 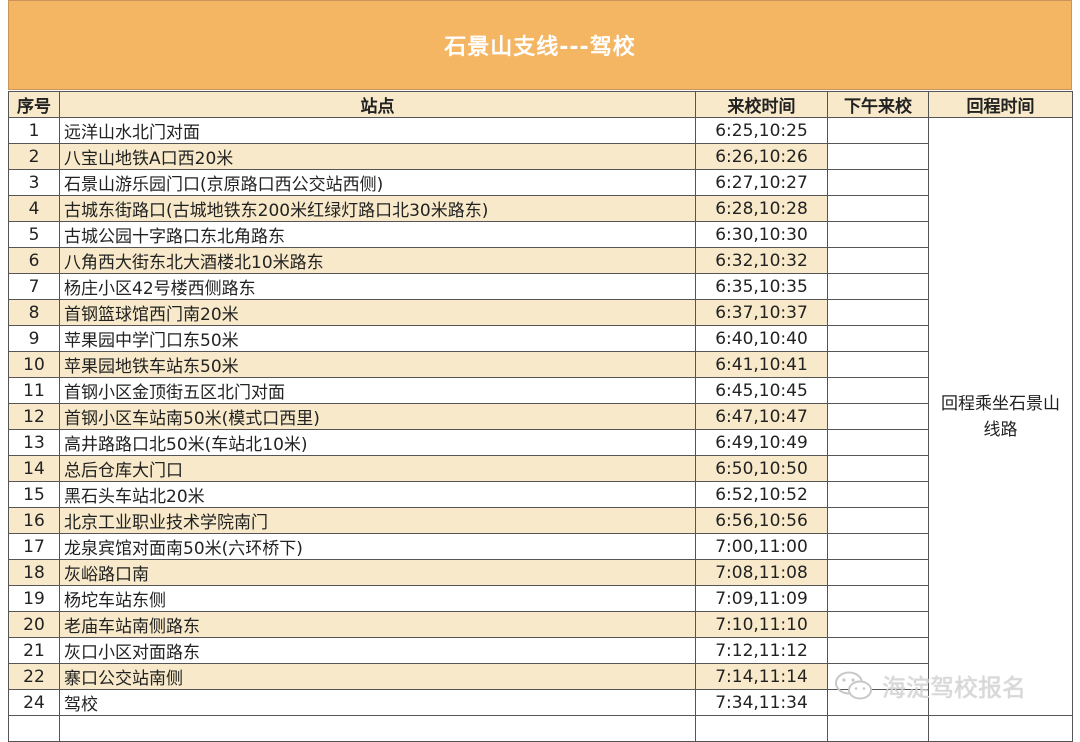 I want to click on header-pm: 下午来校, so click(x=878, y=104).